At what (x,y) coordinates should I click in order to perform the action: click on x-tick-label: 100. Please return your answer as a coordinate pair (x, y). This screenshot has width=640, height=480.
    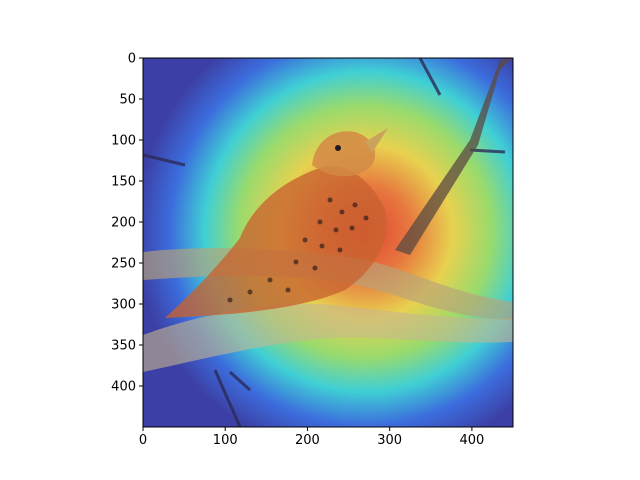
    Looking at the image, I should click on (225, 440).